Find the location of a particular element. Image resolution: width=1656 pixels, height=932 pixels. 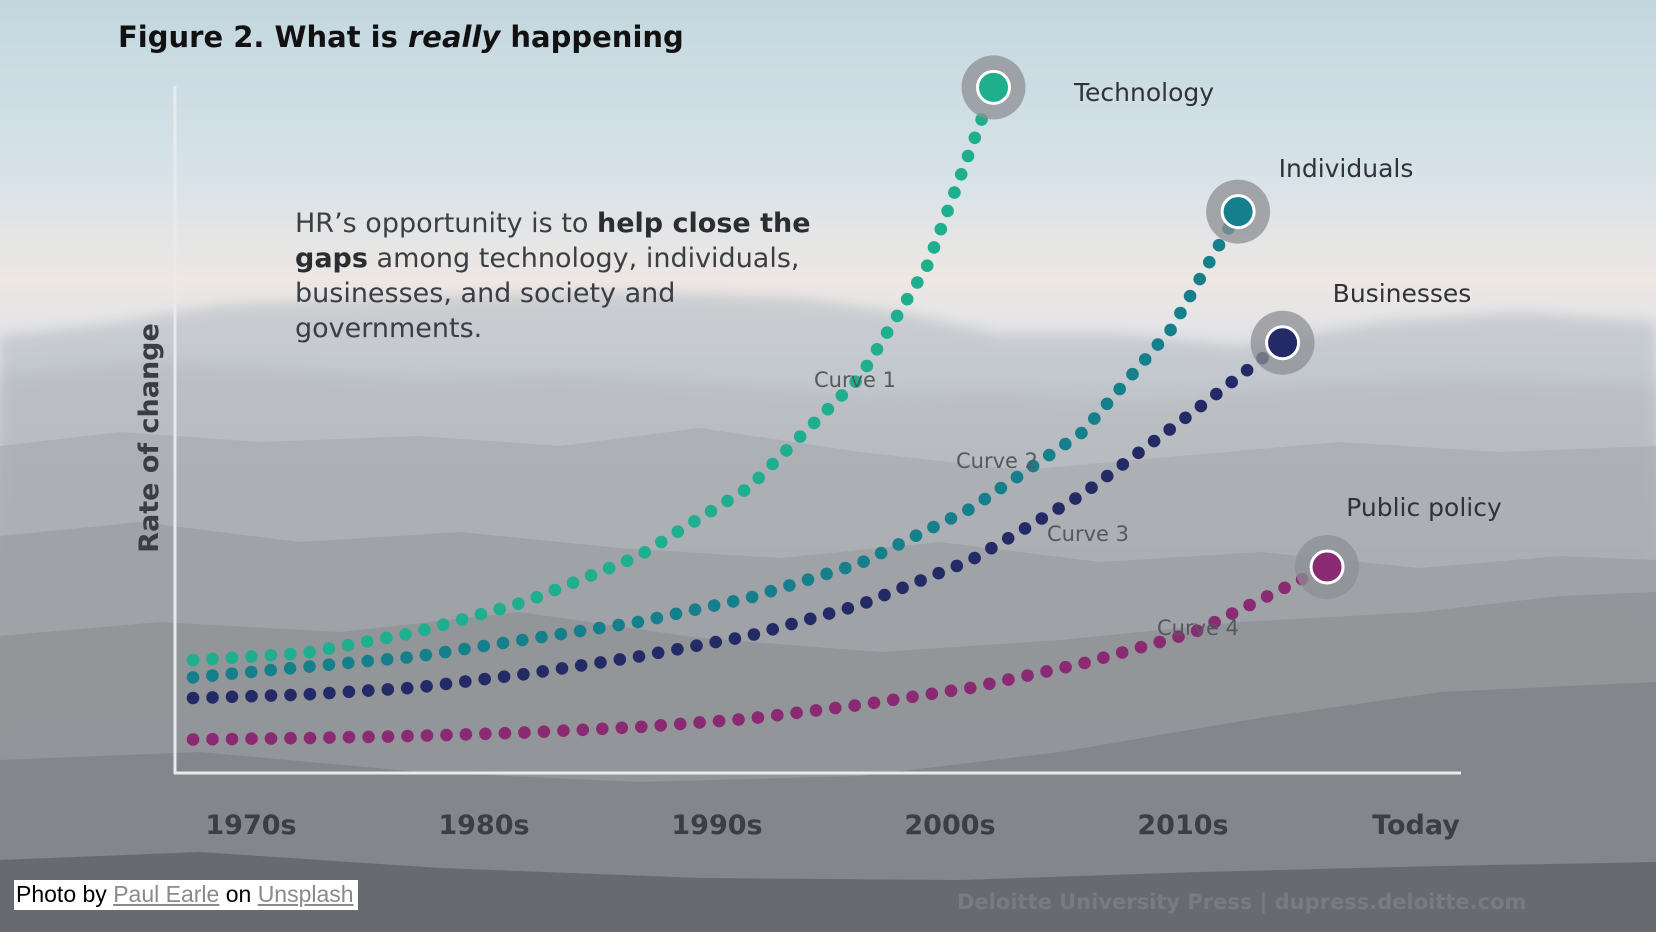

curve-label: Curve 4 is located at coordinates (1198, 628).